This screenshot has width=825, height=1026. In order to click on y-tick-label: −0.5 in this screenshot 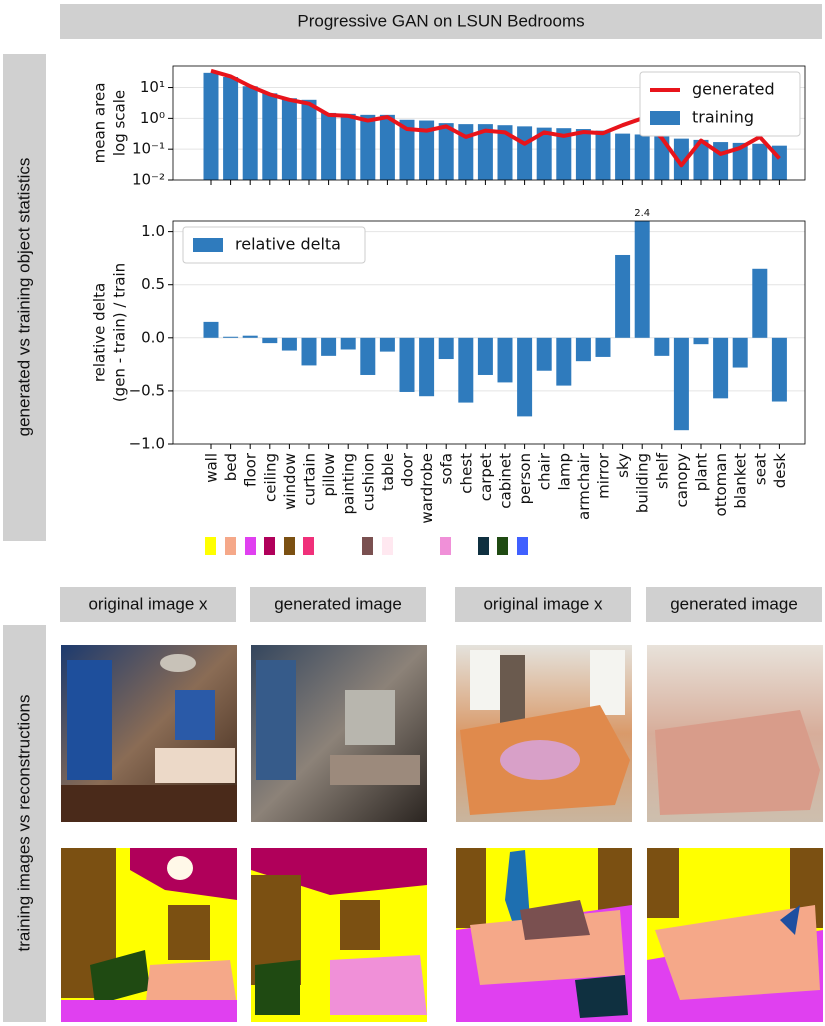, I will do `click(147, 390)`.